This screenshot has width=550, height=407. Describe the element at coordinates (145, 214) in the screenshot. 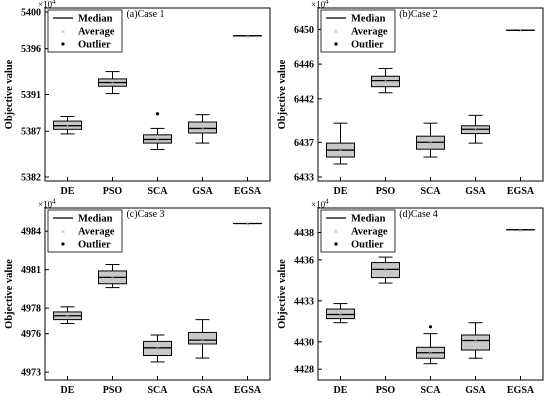

I see `chart-title: (c)Case 3` at that location.